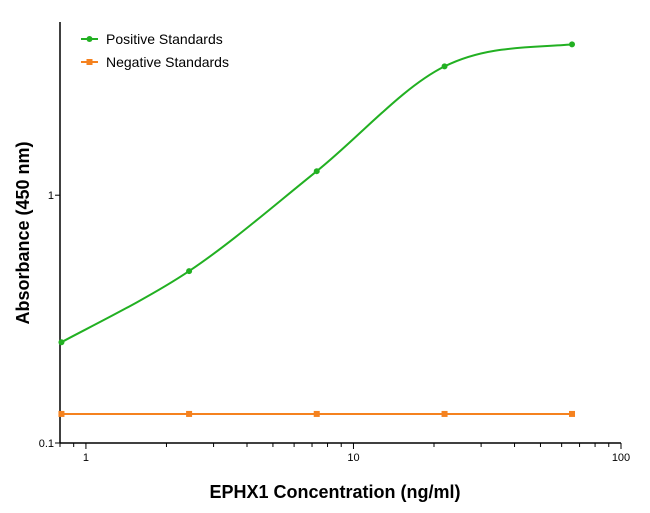  What do you see at coordinates (89, 62) in the screenshot?
I see `legend-marker-negative` at bounding box center [89, 62].